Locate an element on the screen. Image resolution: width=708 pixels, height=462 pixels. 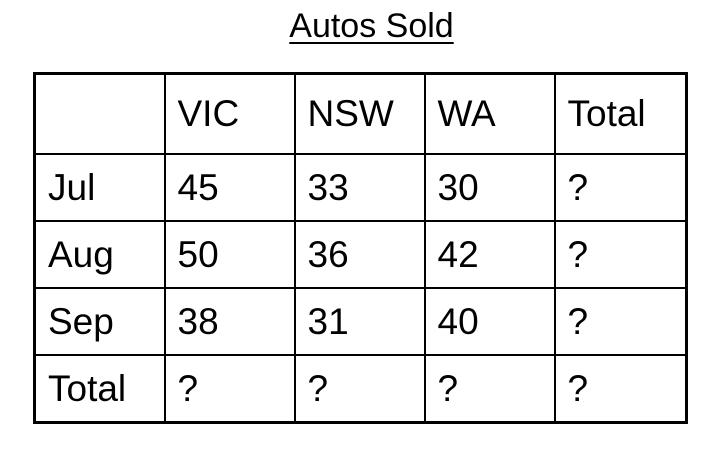
table-title: Autos Sold is located at coordinates (371, 26).